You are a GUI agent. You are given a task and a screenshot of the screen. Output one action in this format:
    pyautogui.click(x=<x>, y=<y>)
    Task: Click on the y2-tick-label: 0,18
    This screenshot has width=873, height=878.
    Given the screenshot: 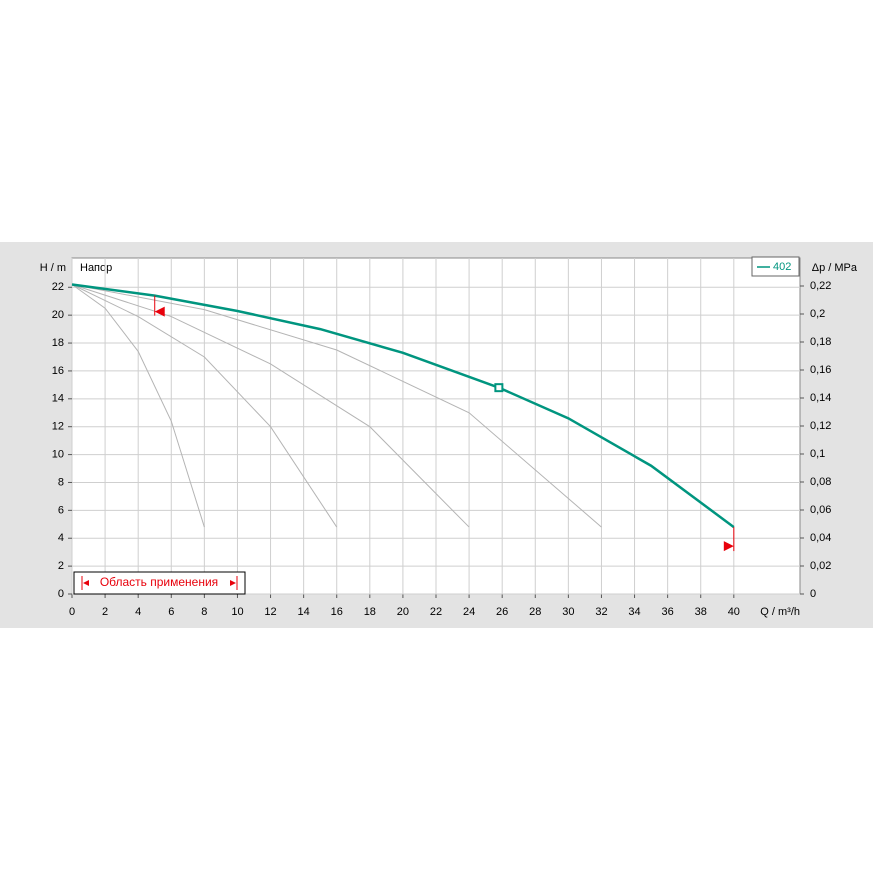 What is the action you would take?
    pyautogui.click(x=820, y=342)
    